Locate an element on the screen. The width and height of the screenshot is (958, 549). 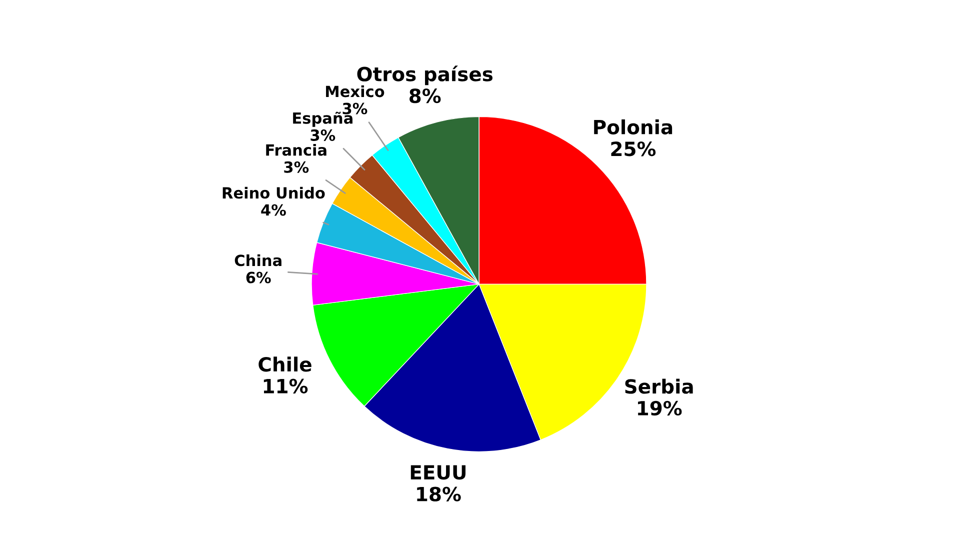
data-label: 25% is located at coordinates (633, 149).